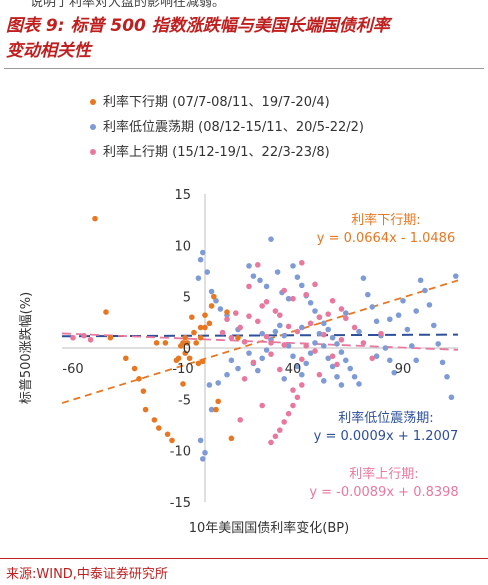 Image resolution: width=488 pixels, height=585 pixels. Describe the element at coordinates (72, 369) in the screenshot. I see `x-tick-label: -60` at that location.